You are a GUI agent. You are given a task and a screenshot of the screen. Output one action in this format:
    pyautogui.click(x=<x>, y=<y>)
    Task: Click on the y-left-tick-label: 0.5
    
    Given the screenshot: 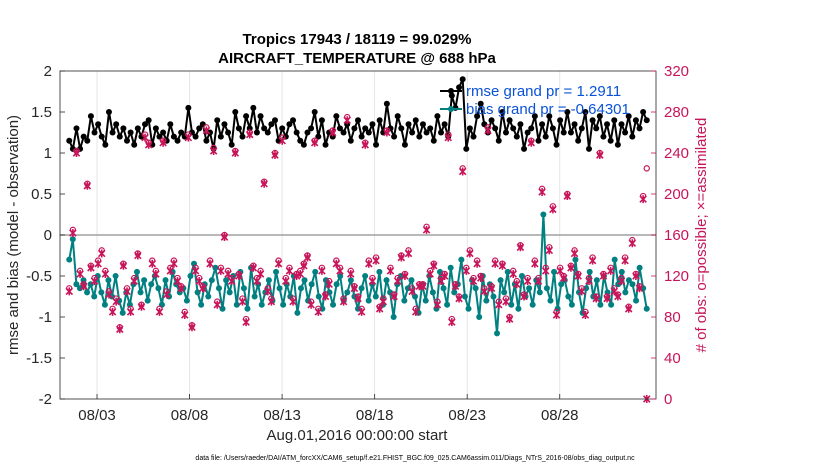 What is the action you would take?
    pyautogui.click(x=41, y=194)
    